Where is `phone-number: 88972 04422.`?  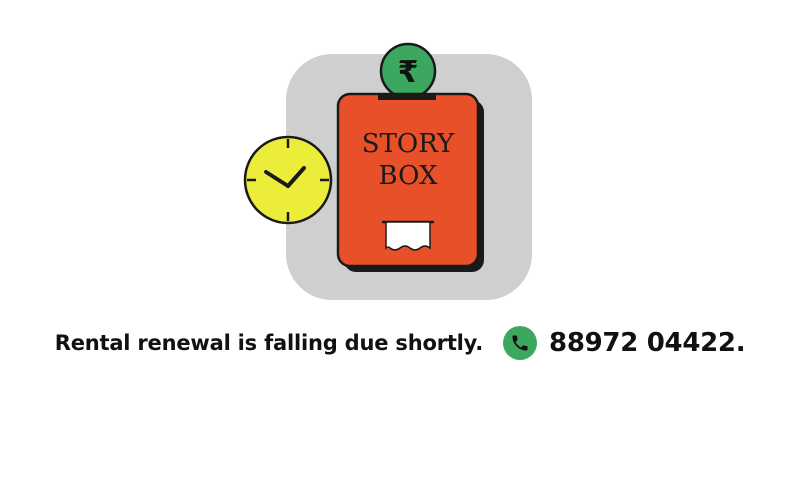
phone-number: 88972 04422. is located at coordinates (647, 343).